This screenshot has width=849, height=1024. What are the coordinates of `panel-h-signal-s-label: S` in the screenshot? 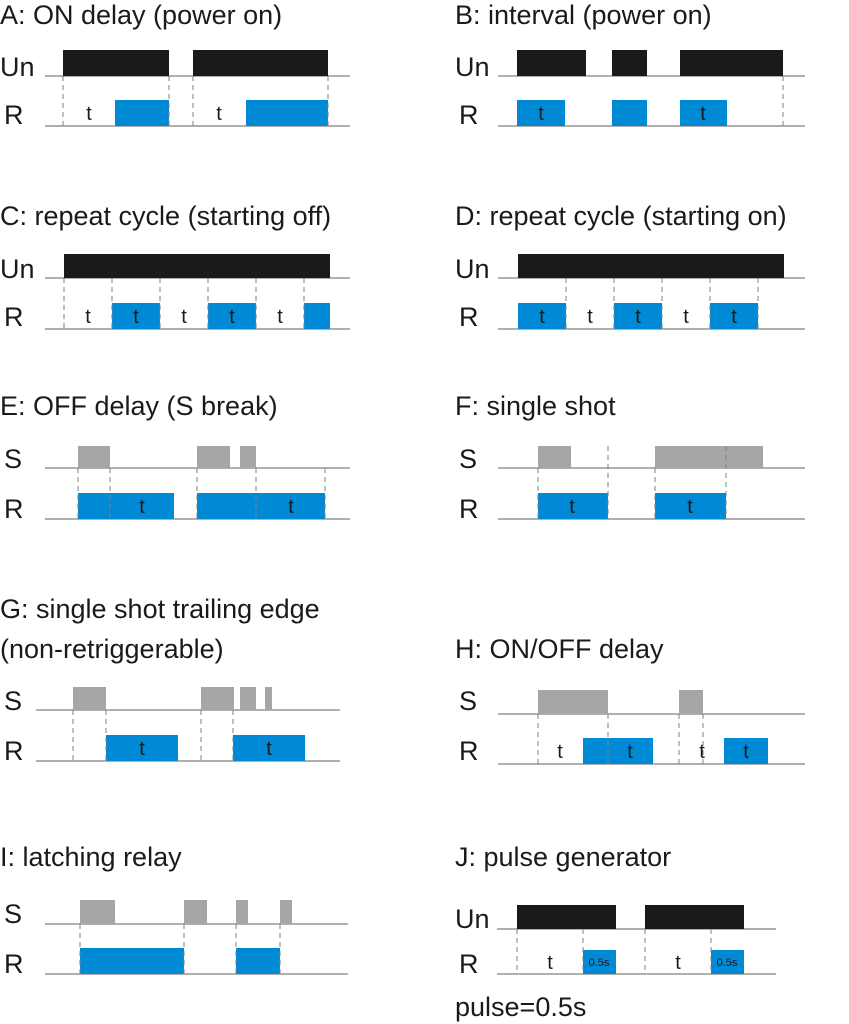 It's located at (468, 701).